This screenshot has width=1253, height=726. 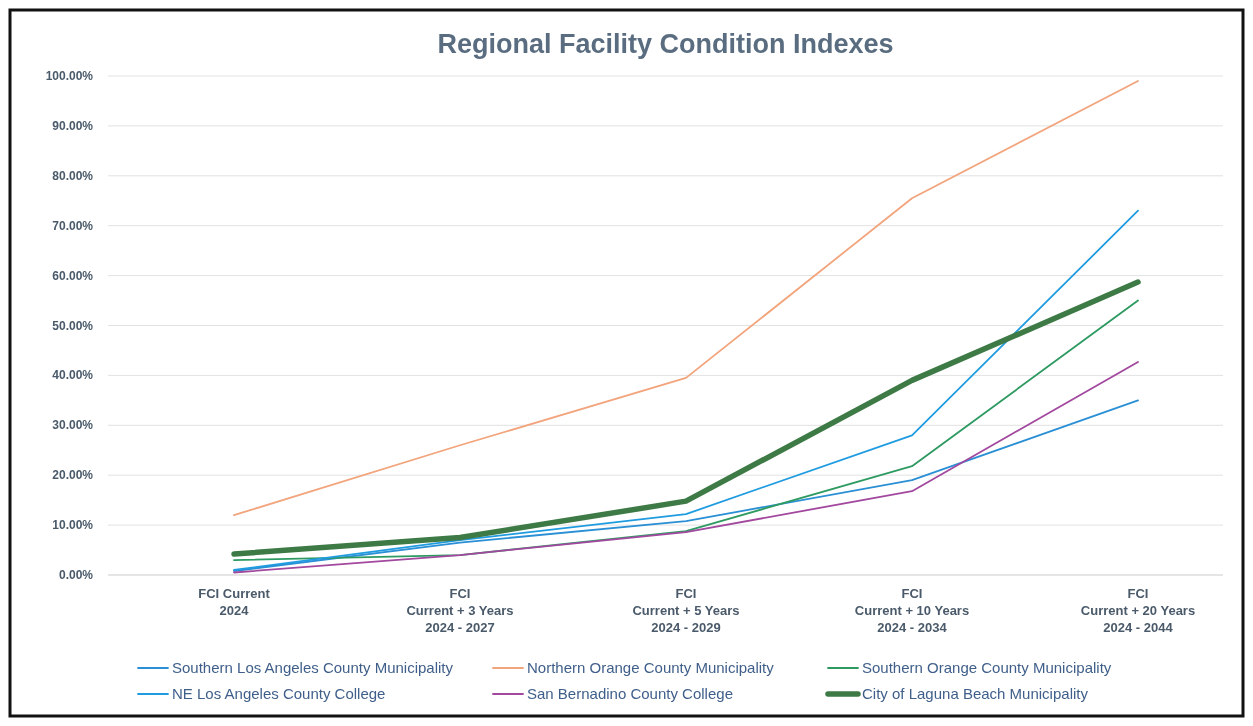 What do you see at coordinates (73, 175) in the screenshot?
I see `y-tick-label: 80.00%` at bounding box center [73, 175].